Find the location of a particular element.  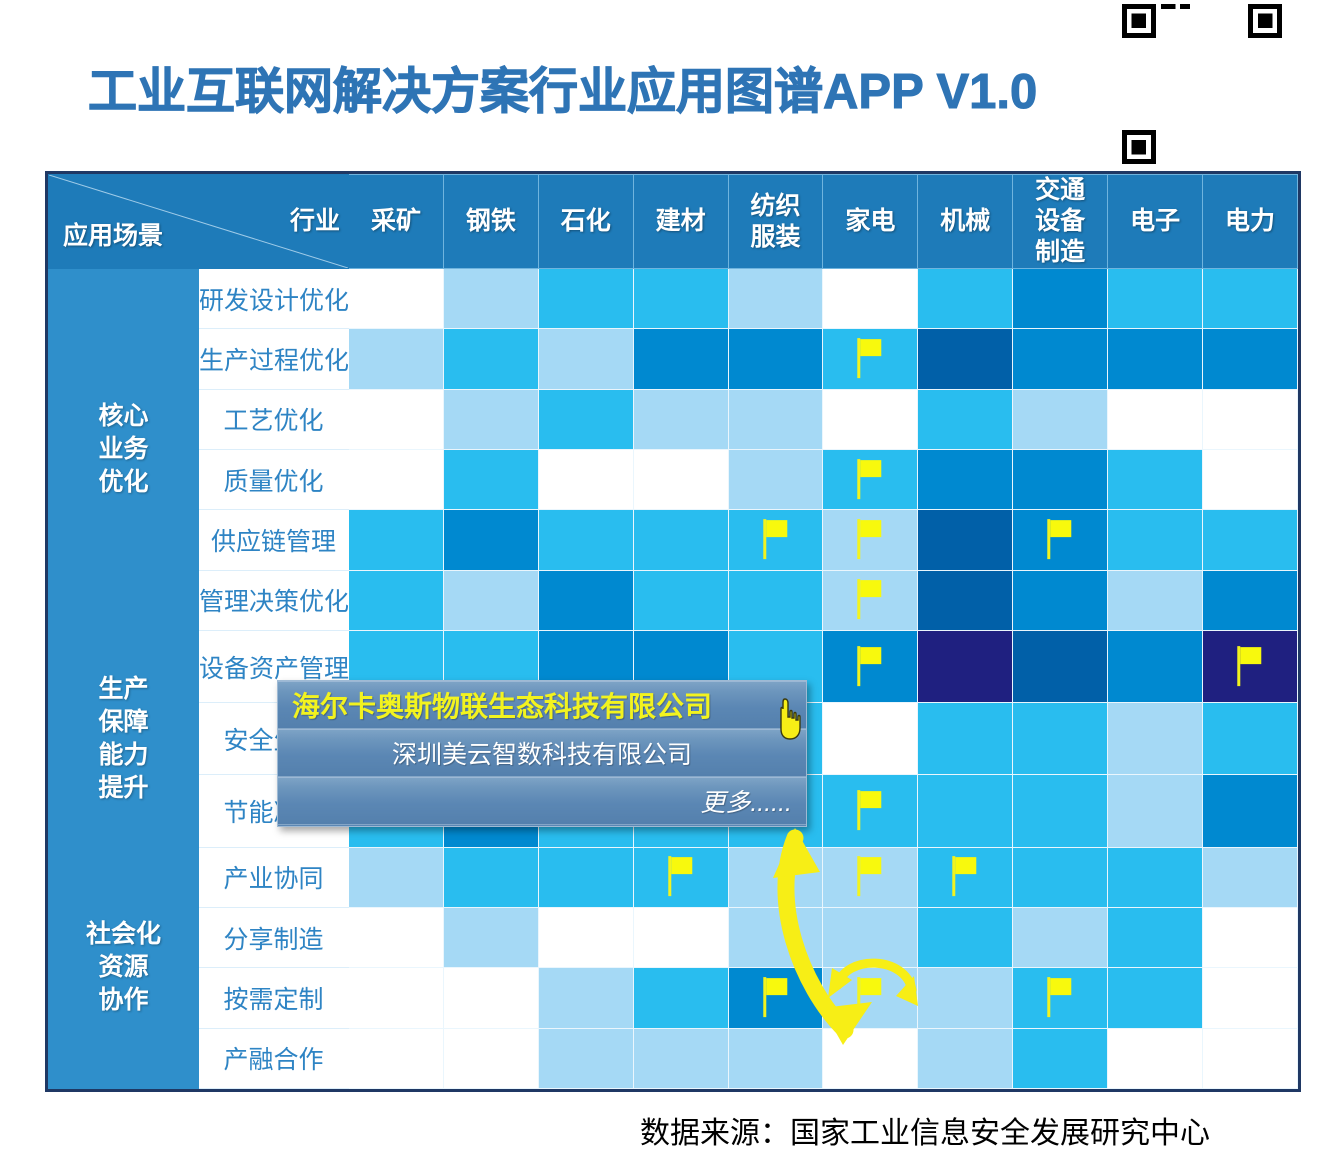

qr-code-icon is located at coordinates (1202, 84).